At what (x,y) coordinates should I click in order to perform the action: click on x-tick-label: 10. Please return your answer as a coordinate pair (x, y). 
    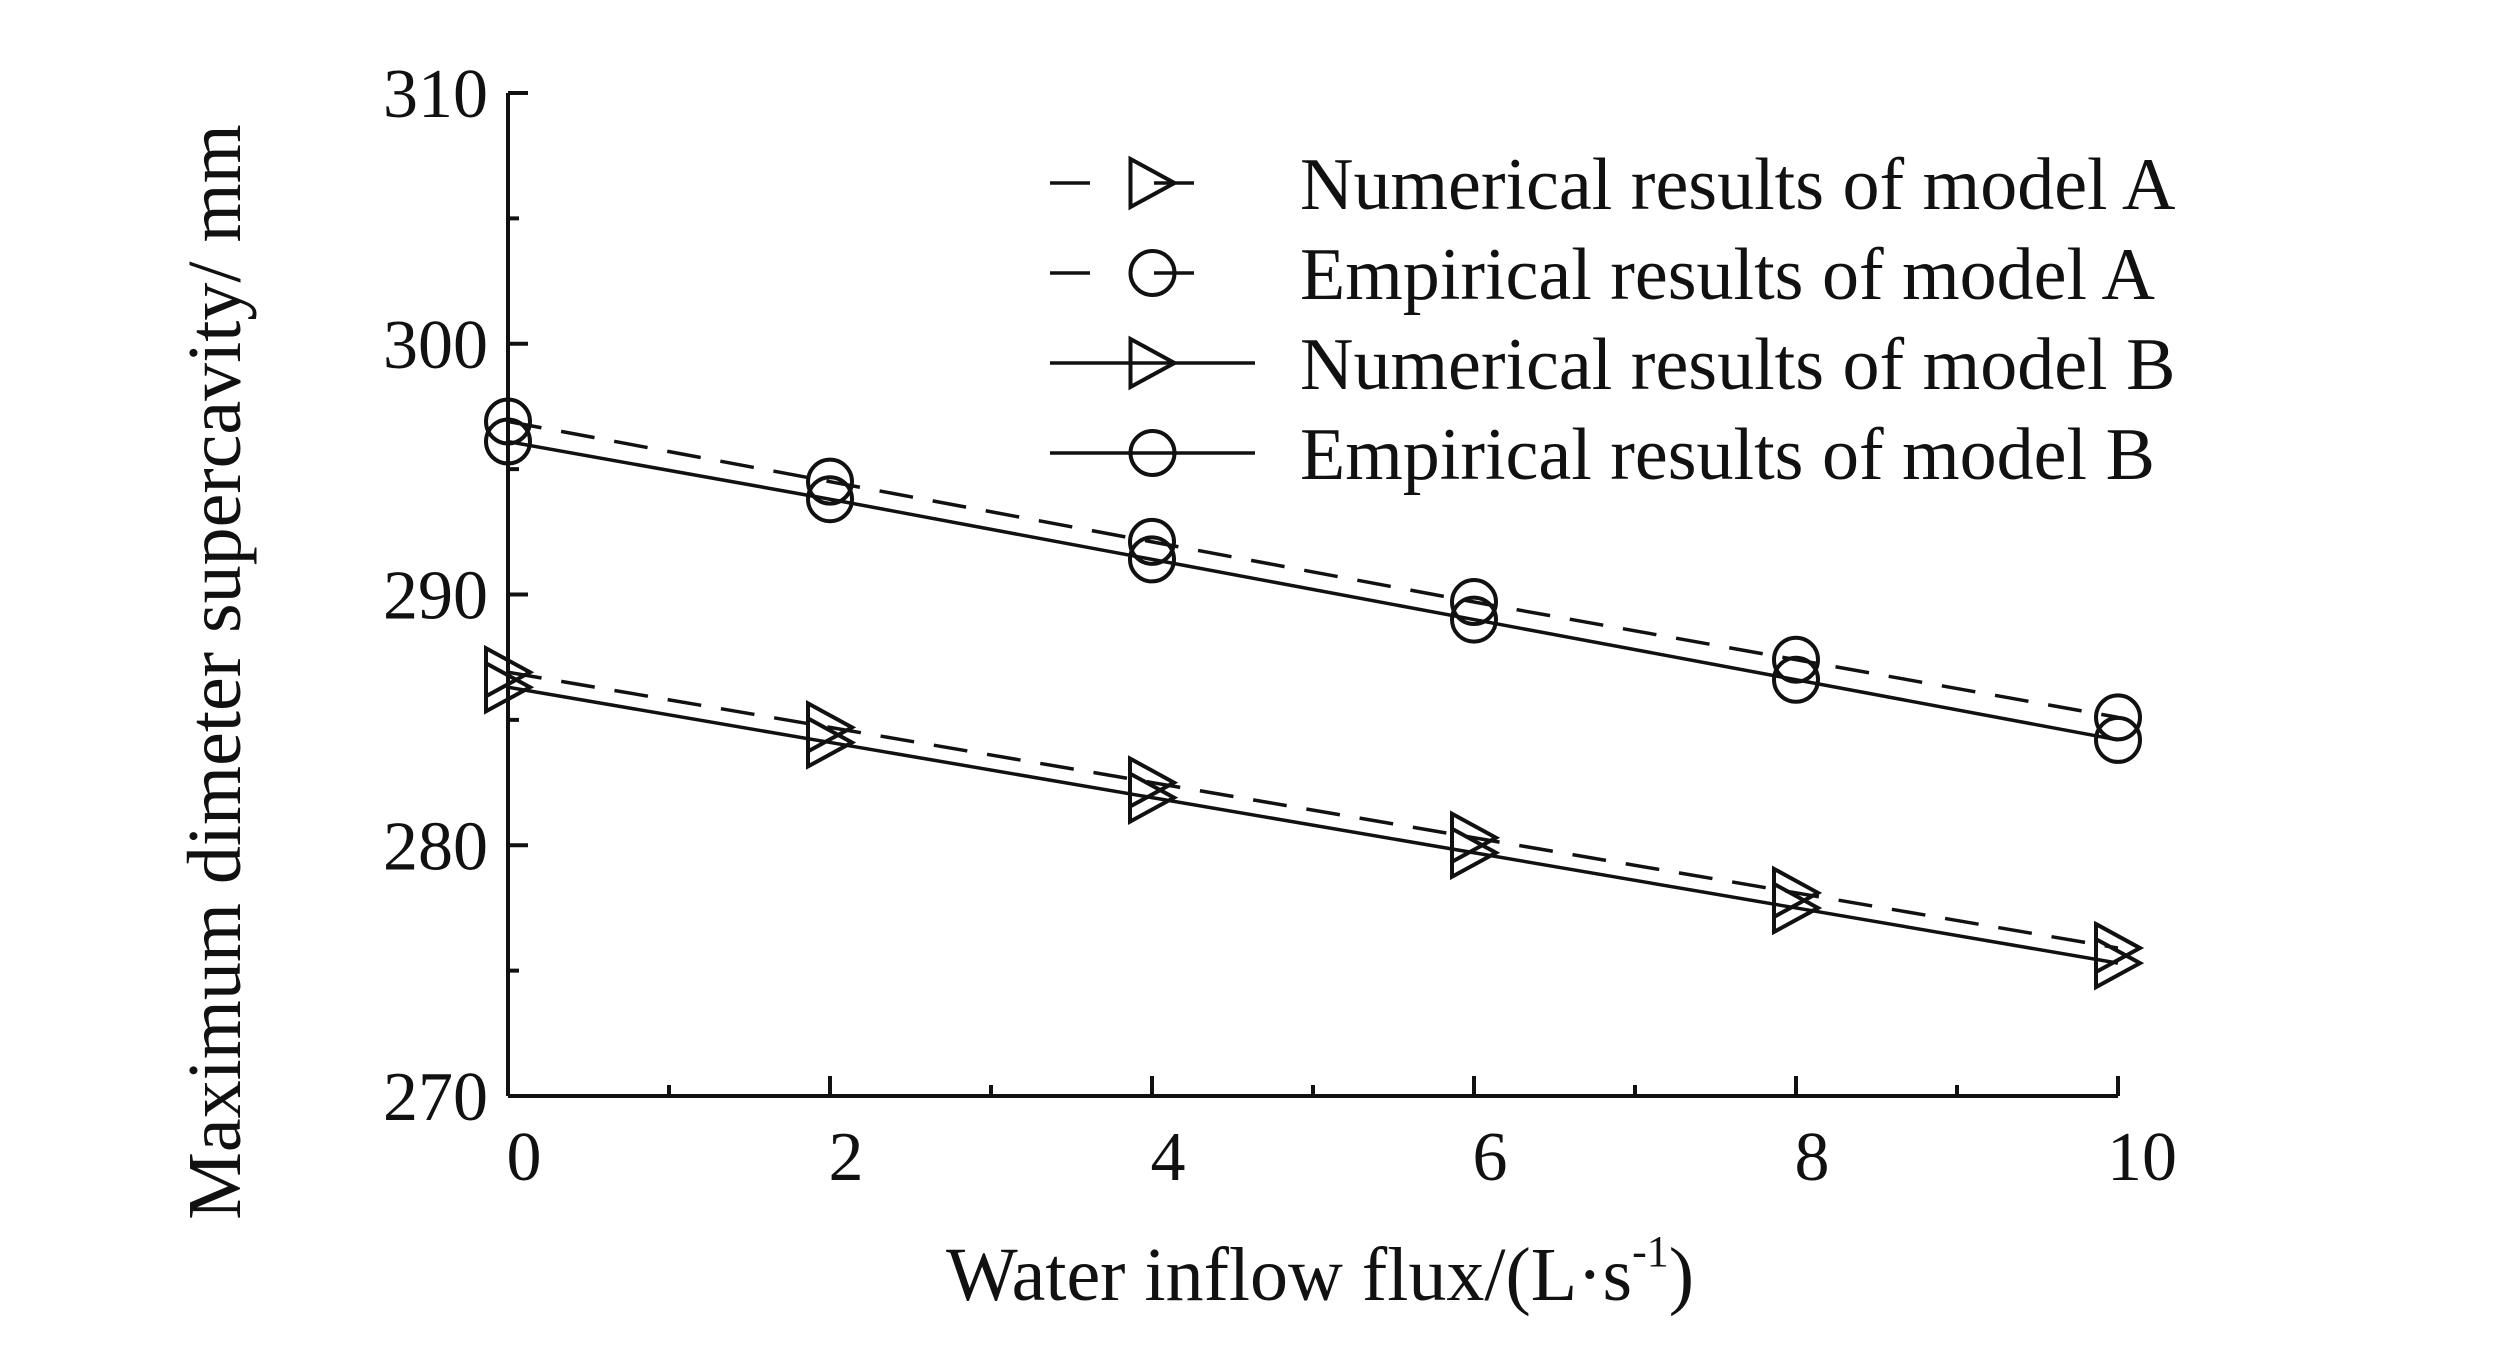
    Looking at the image, I should click on (2142, 1157).